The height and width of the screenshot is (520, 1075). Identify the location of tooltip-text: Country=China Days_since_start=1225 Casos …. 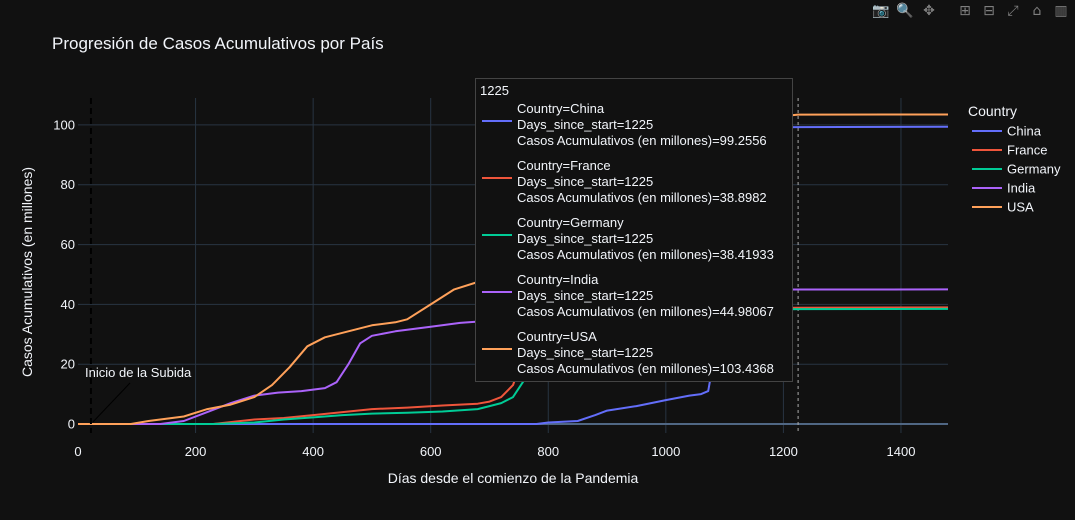
(642, 125).